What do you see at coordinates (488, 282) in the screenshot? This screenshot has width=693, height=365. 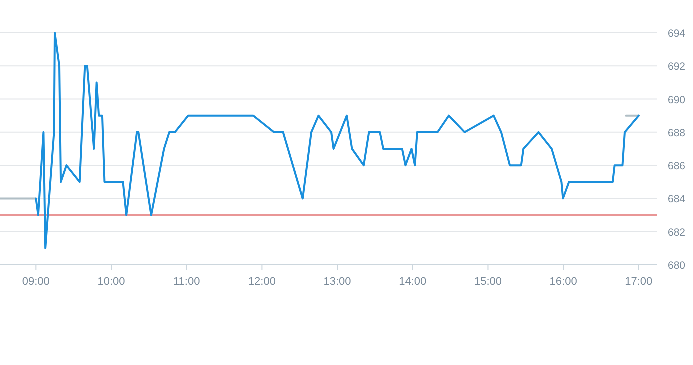 I see `x-tick-label: 15:00` at bounding box center [488, 282].